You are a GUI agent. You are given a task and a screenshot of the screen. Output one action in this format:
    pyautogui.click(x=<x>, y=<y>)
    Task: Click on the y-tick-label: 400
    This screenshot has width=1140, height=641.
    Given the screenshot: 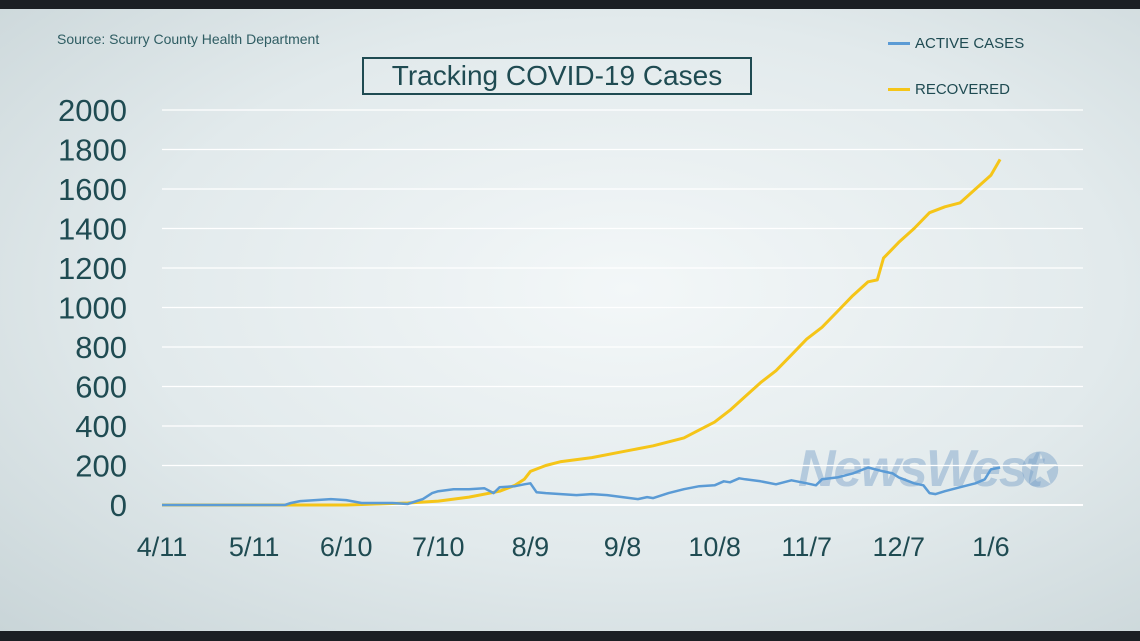 What is the action you would take?
    pyautogui.click(x=101, y=426)
    